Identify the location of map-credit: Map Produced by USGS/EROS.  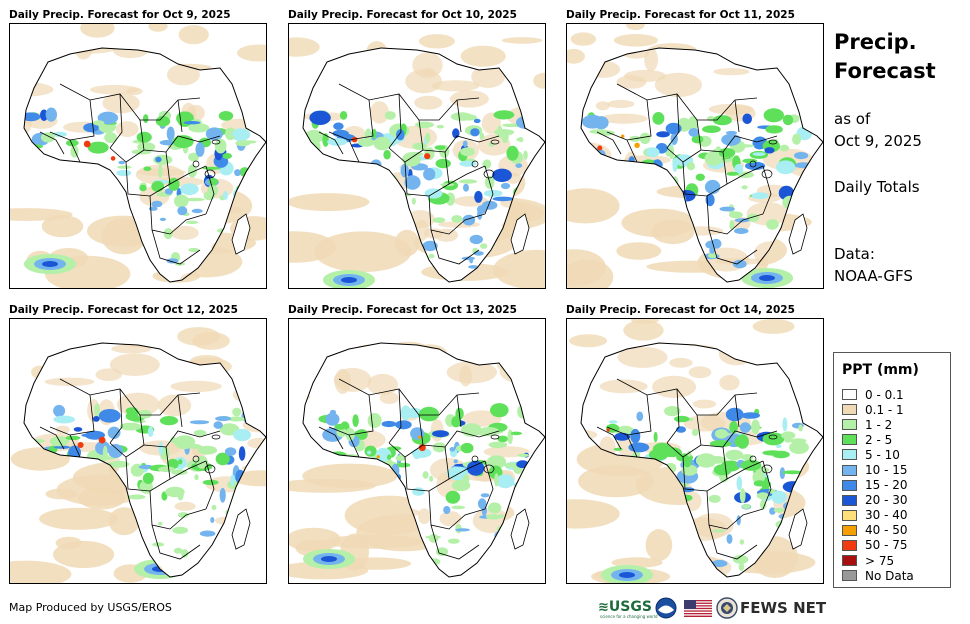
(90, 607).